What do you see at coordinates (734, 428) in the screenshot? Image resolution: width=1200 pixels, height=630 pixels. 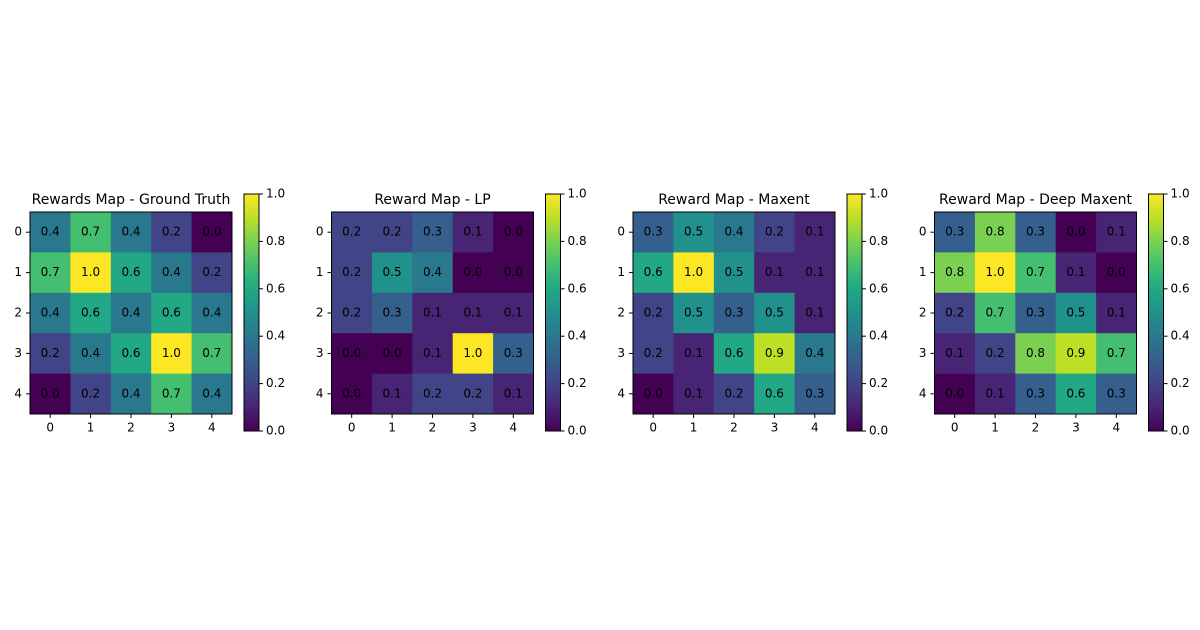 I see `x-tick-label: 2` at bounding box center [734, 428].